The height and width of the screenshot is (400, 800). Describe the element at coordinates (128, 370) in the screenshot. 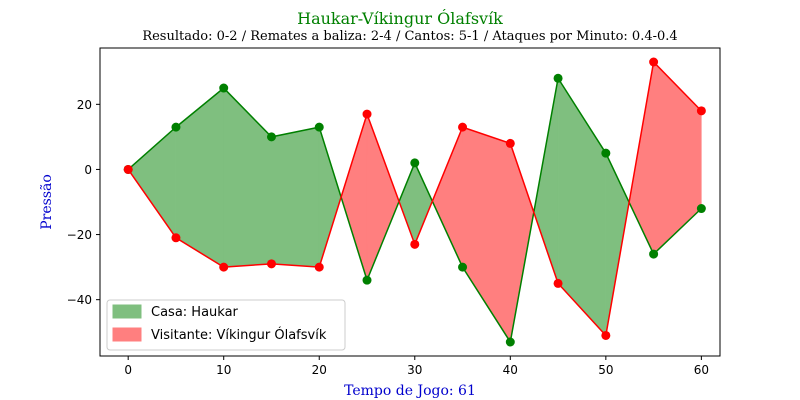

I see `x-tick-label: 0` at that location.